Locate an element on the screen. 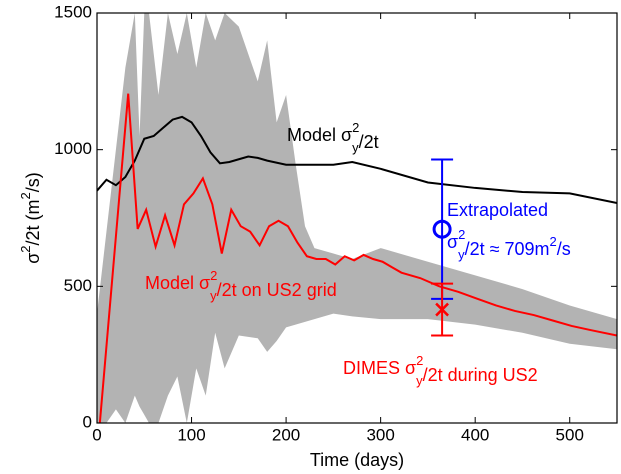 The image size is (621, 474). x-tick-label: 0 is located at coordinates (96, 434).